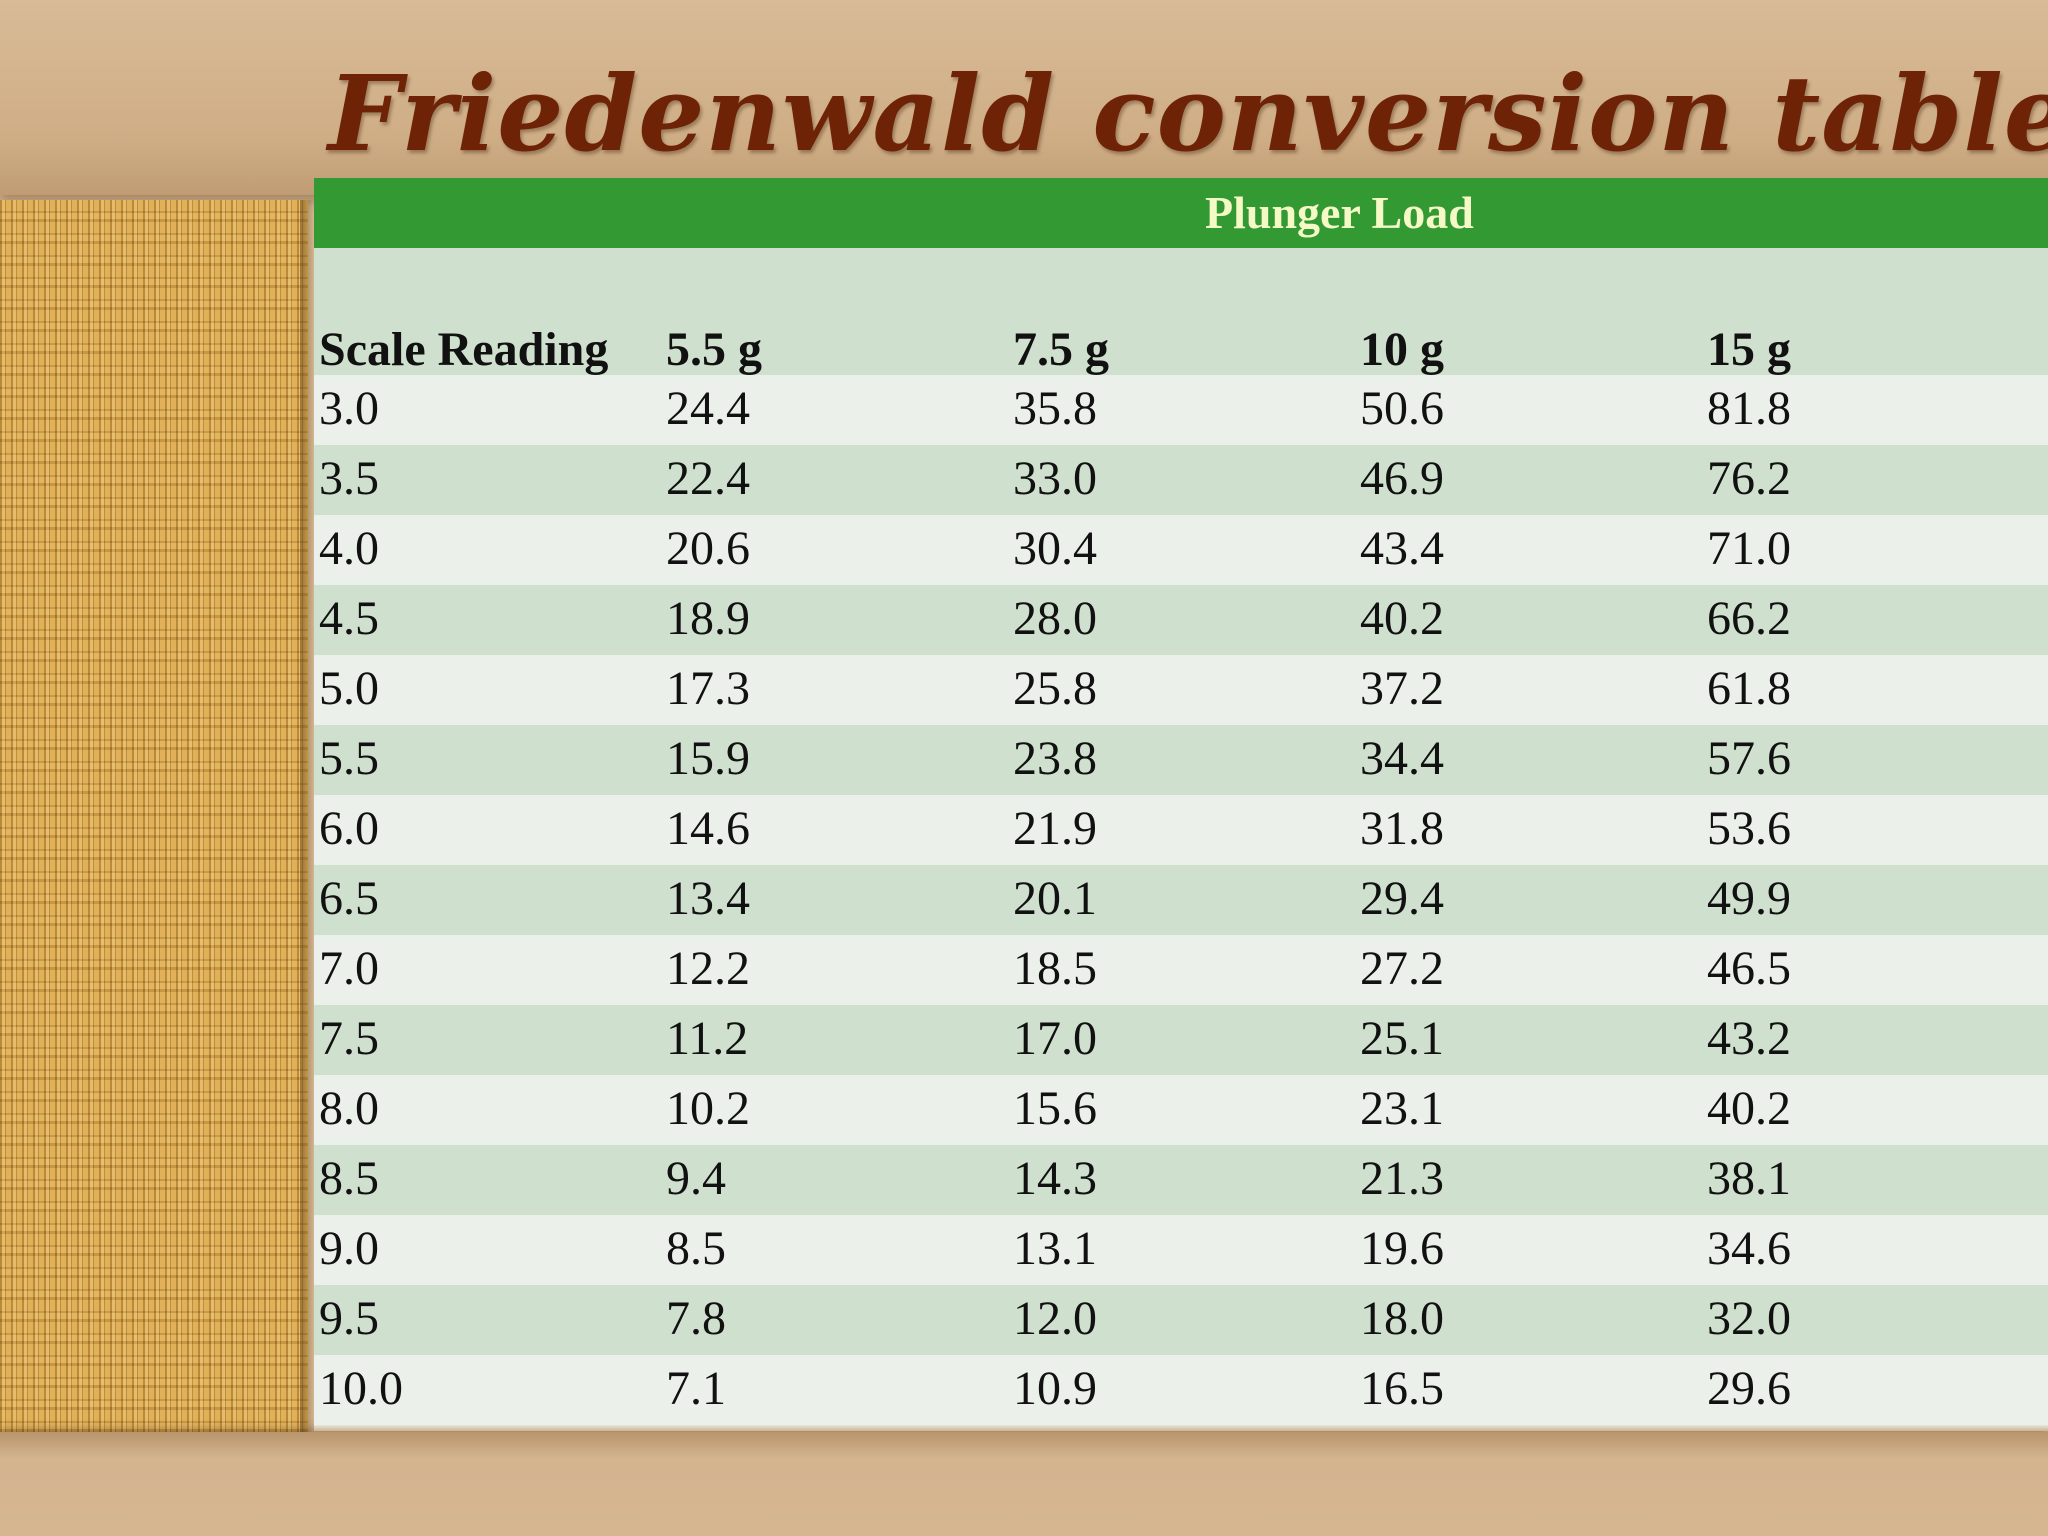  Describe the element at coordinates (1402, 548) in the screenshot. I see `table-cell: 43.4` at that location.